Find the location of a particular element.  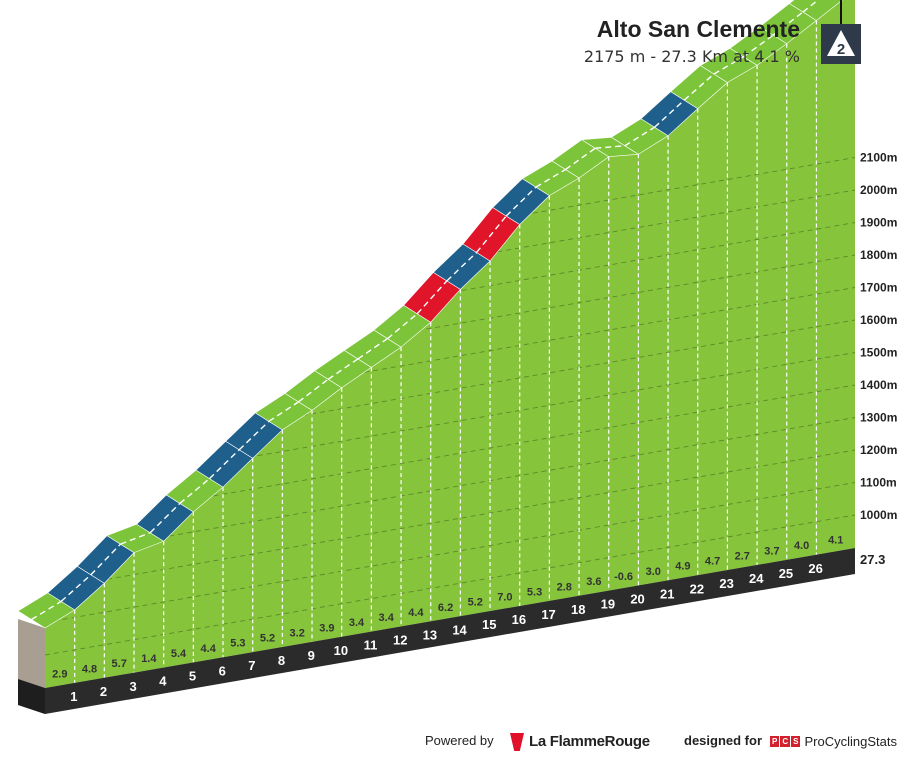

gradient-label: 4.0 is located at coordinates (801, 546).